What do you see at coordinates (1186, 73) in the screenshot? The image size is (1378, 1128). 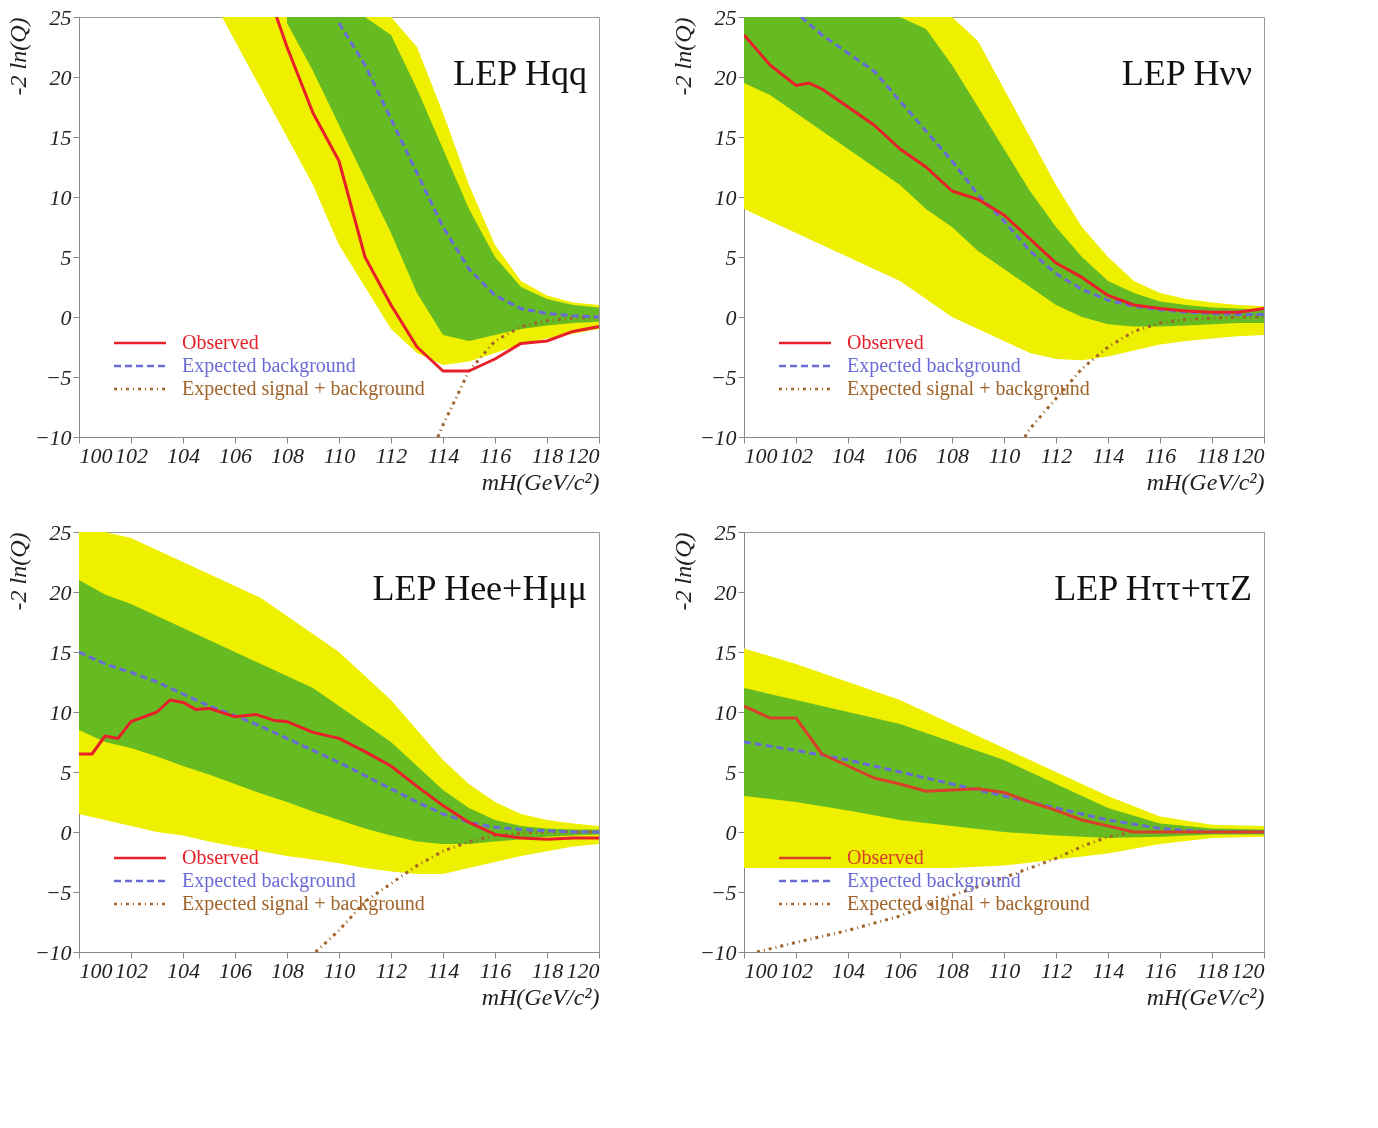 I see `annotation: LEP Hνν` at bounding box center [1186, 73].